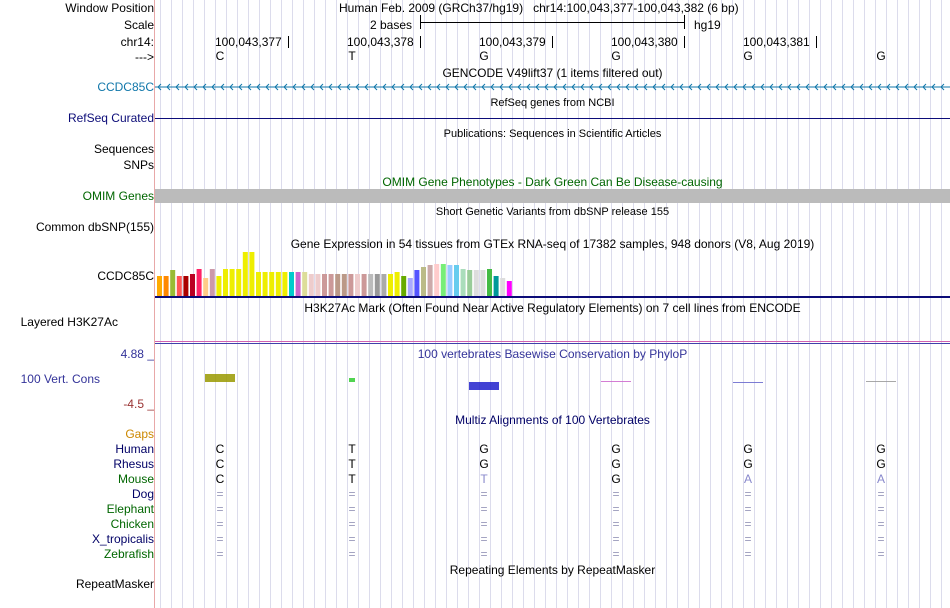 The height and width of the screenshot is (608, 950). What do you see at coordinates (552, 87) in the screenshot?
I see `gencode-gene-feature` at bounding box center [552, 87].